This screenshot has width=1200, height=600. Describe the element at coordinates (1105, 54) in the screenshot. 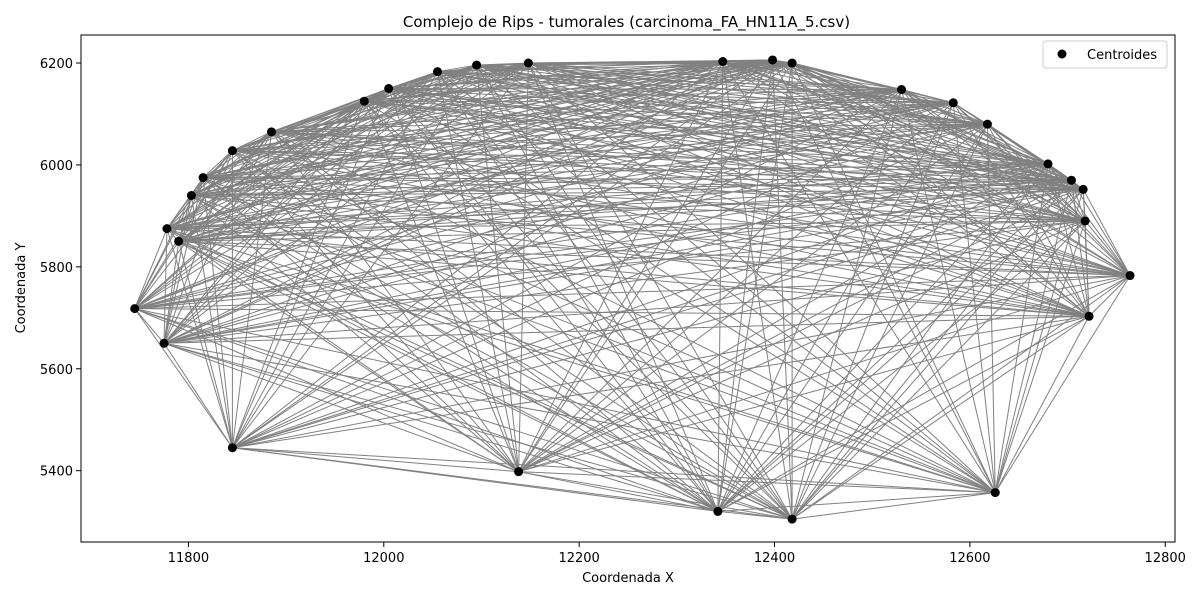

I see `legend-box` at that location.